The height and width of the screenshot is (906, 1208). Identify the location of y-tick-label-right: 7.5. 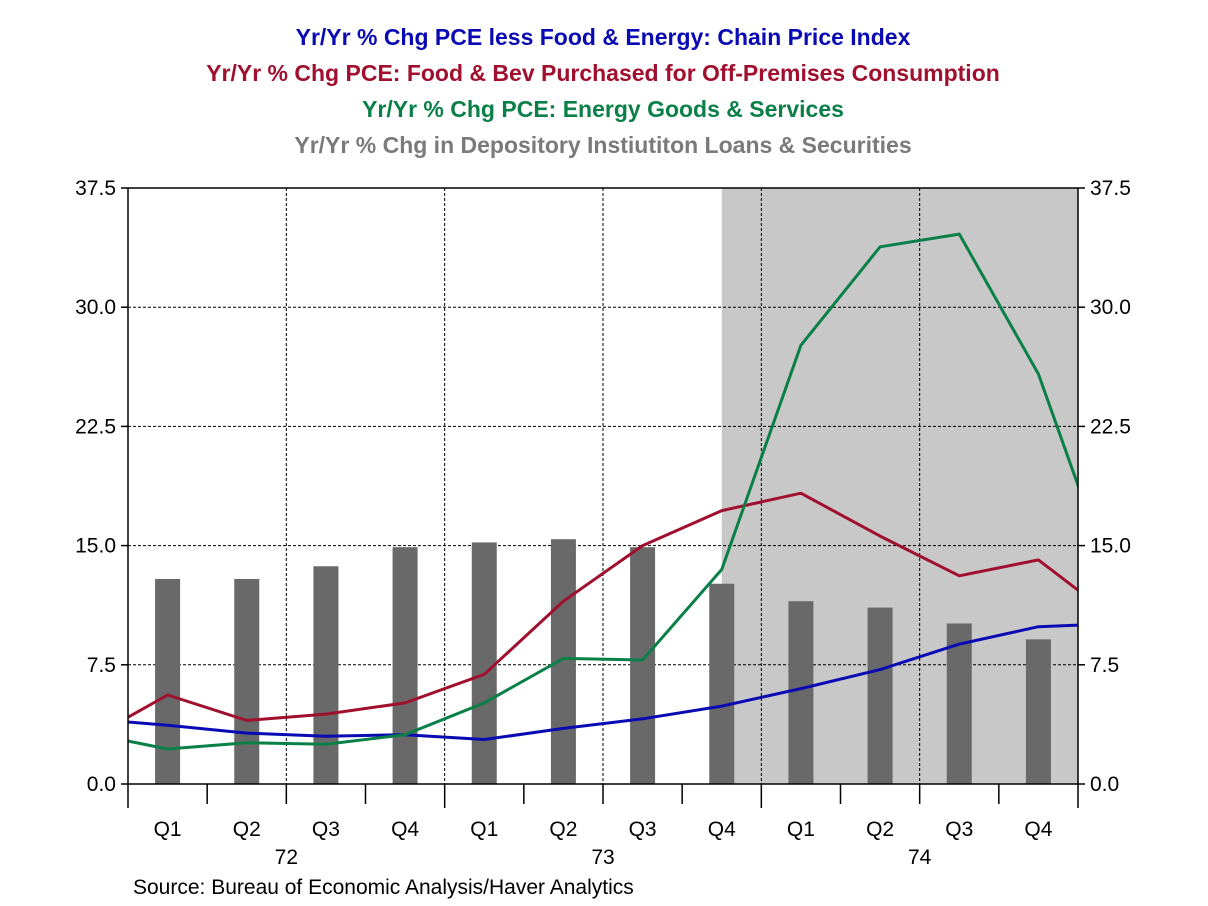
(1104, 665).